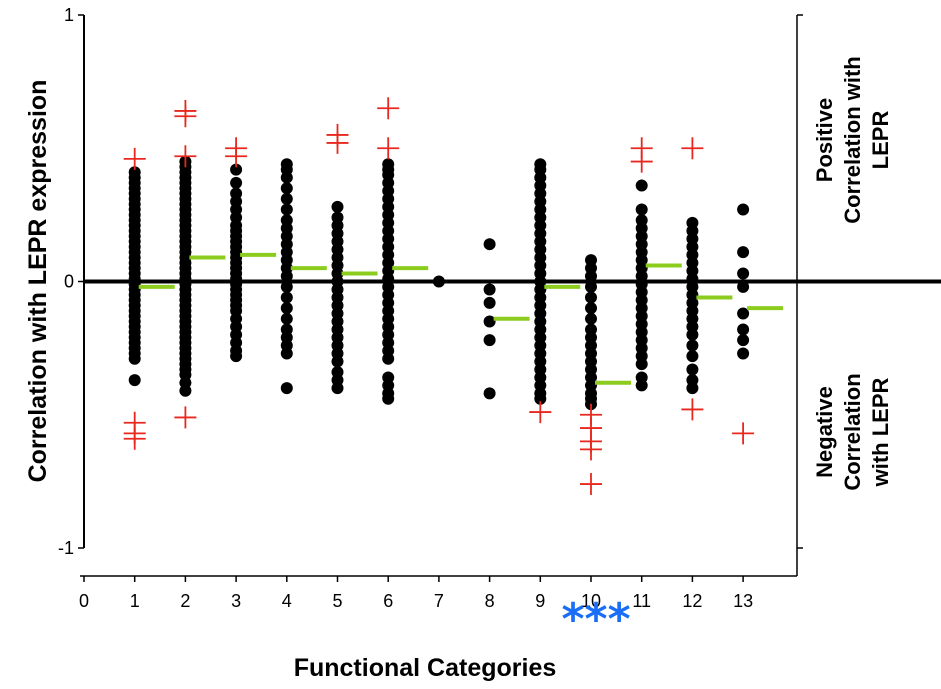  Describe the element at coordinates (84, 601) in the screenshot. I see `x-tick-label: 0` at that location.